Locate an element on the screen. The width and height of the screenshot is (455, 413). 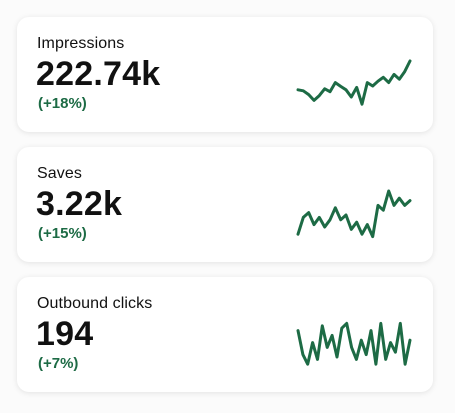
metric-value: 222.74k is located at coordinates (98, 74).